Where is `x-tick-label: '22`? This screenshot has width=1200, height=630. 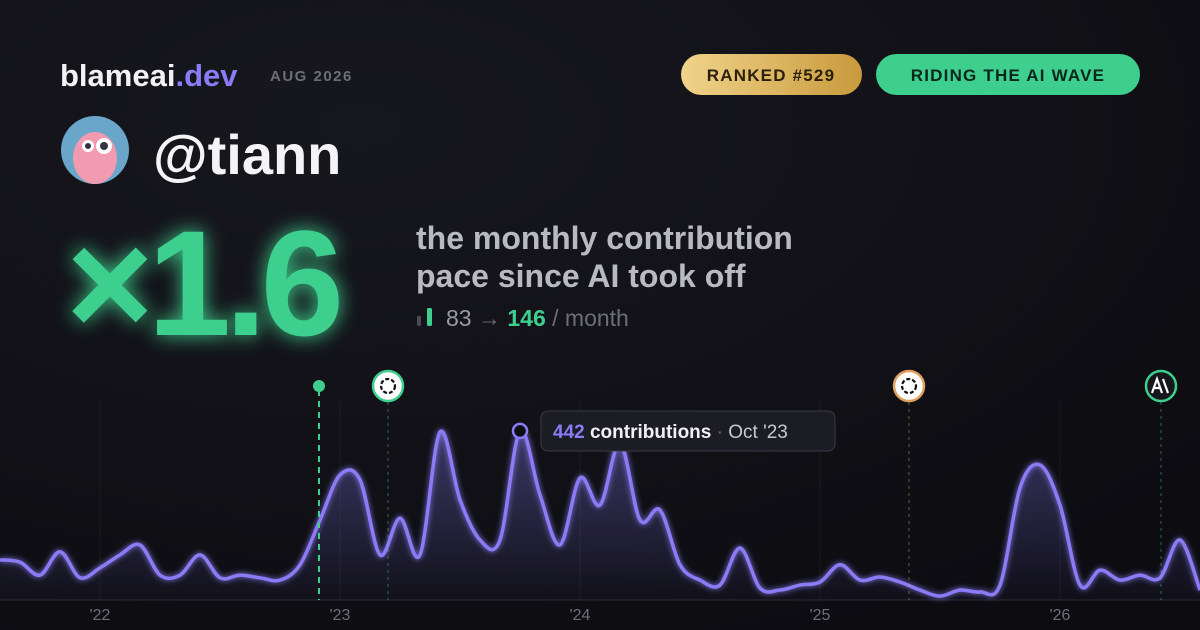 x-tick-label: '22 is located at coordinates (100, 615).